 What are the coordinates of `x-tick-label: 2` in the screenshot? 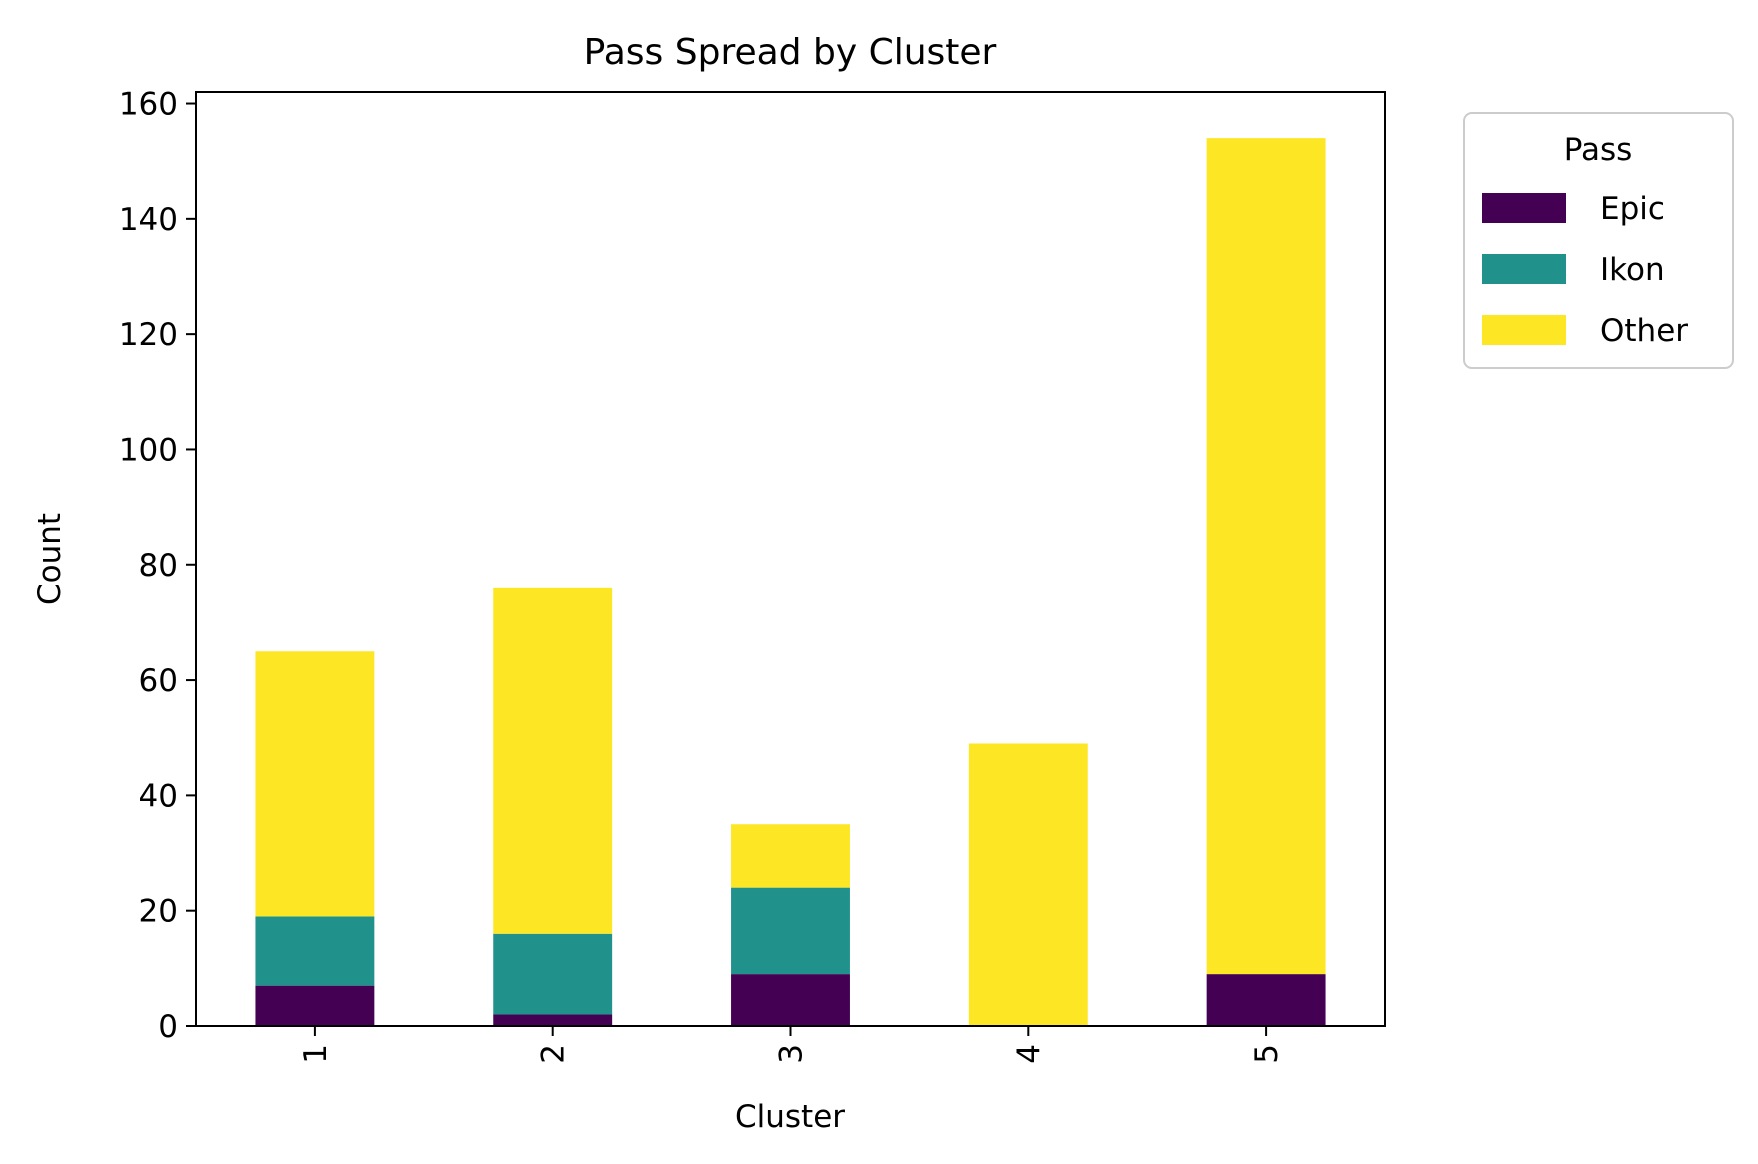 It's located at (554, 1054).